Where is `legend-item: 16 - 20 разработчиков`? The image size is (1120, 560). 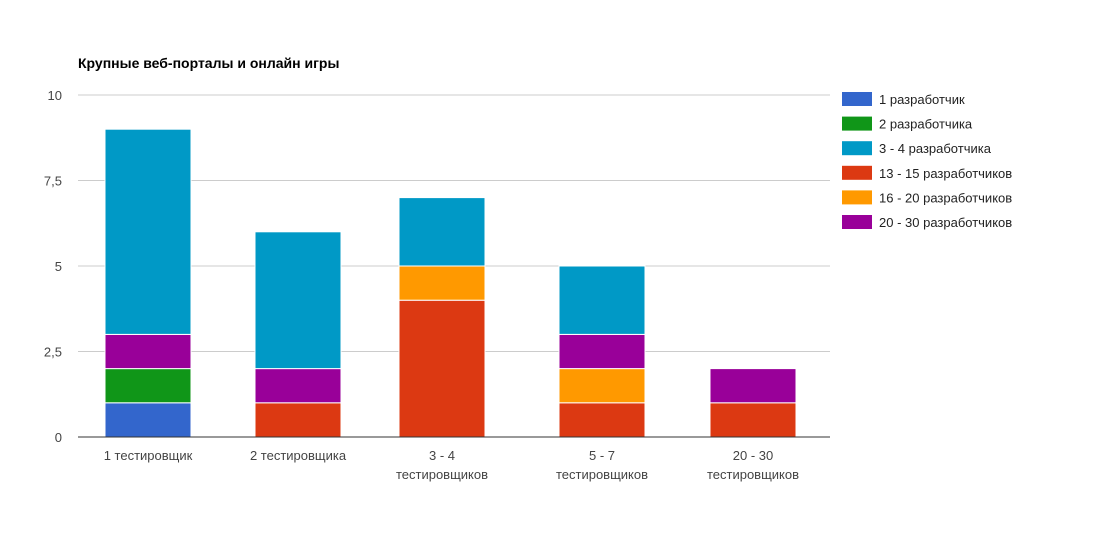
legend-item: 16 - 20 разработчиков is located at coordinates (927, 197).